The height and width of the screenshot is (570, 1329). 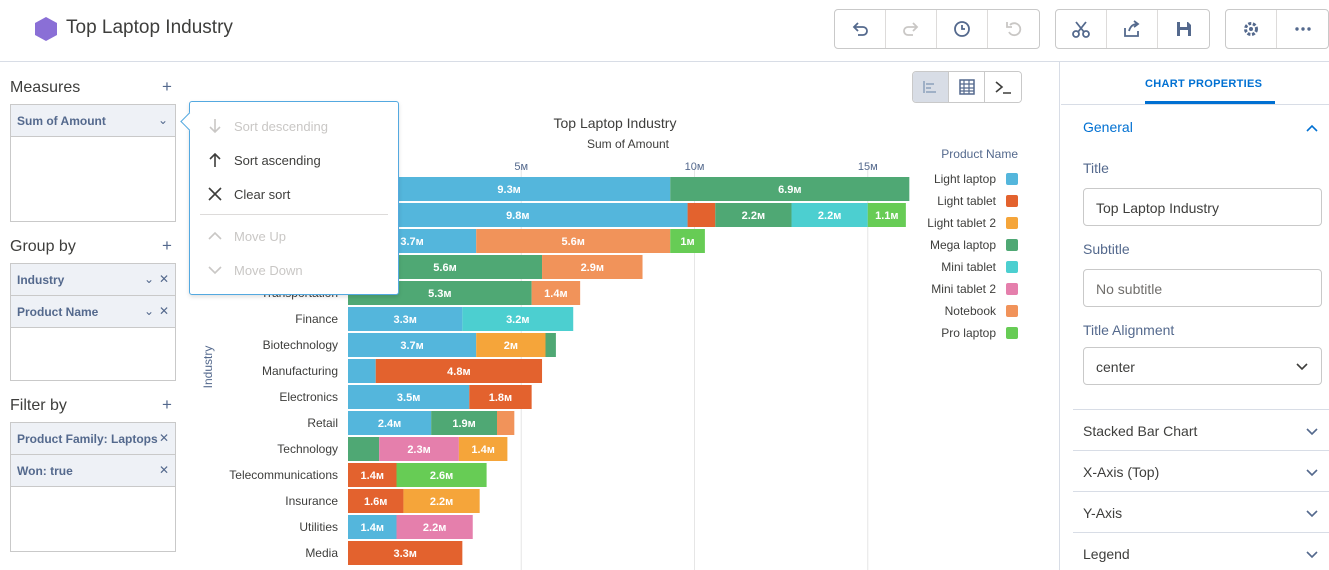 I want to click on redo-button, so click(x=911, y=29).